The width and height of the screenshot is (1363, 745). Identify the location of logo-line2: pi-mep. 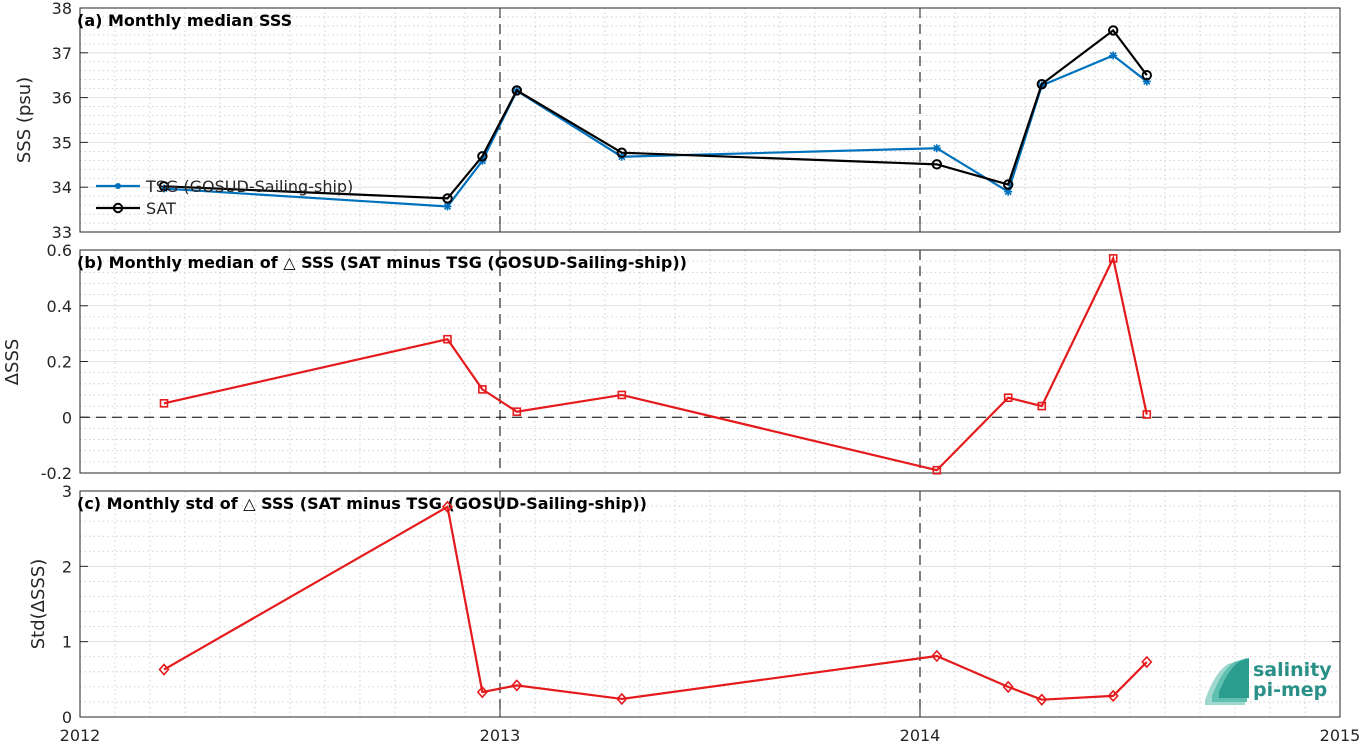
(1290, 690).